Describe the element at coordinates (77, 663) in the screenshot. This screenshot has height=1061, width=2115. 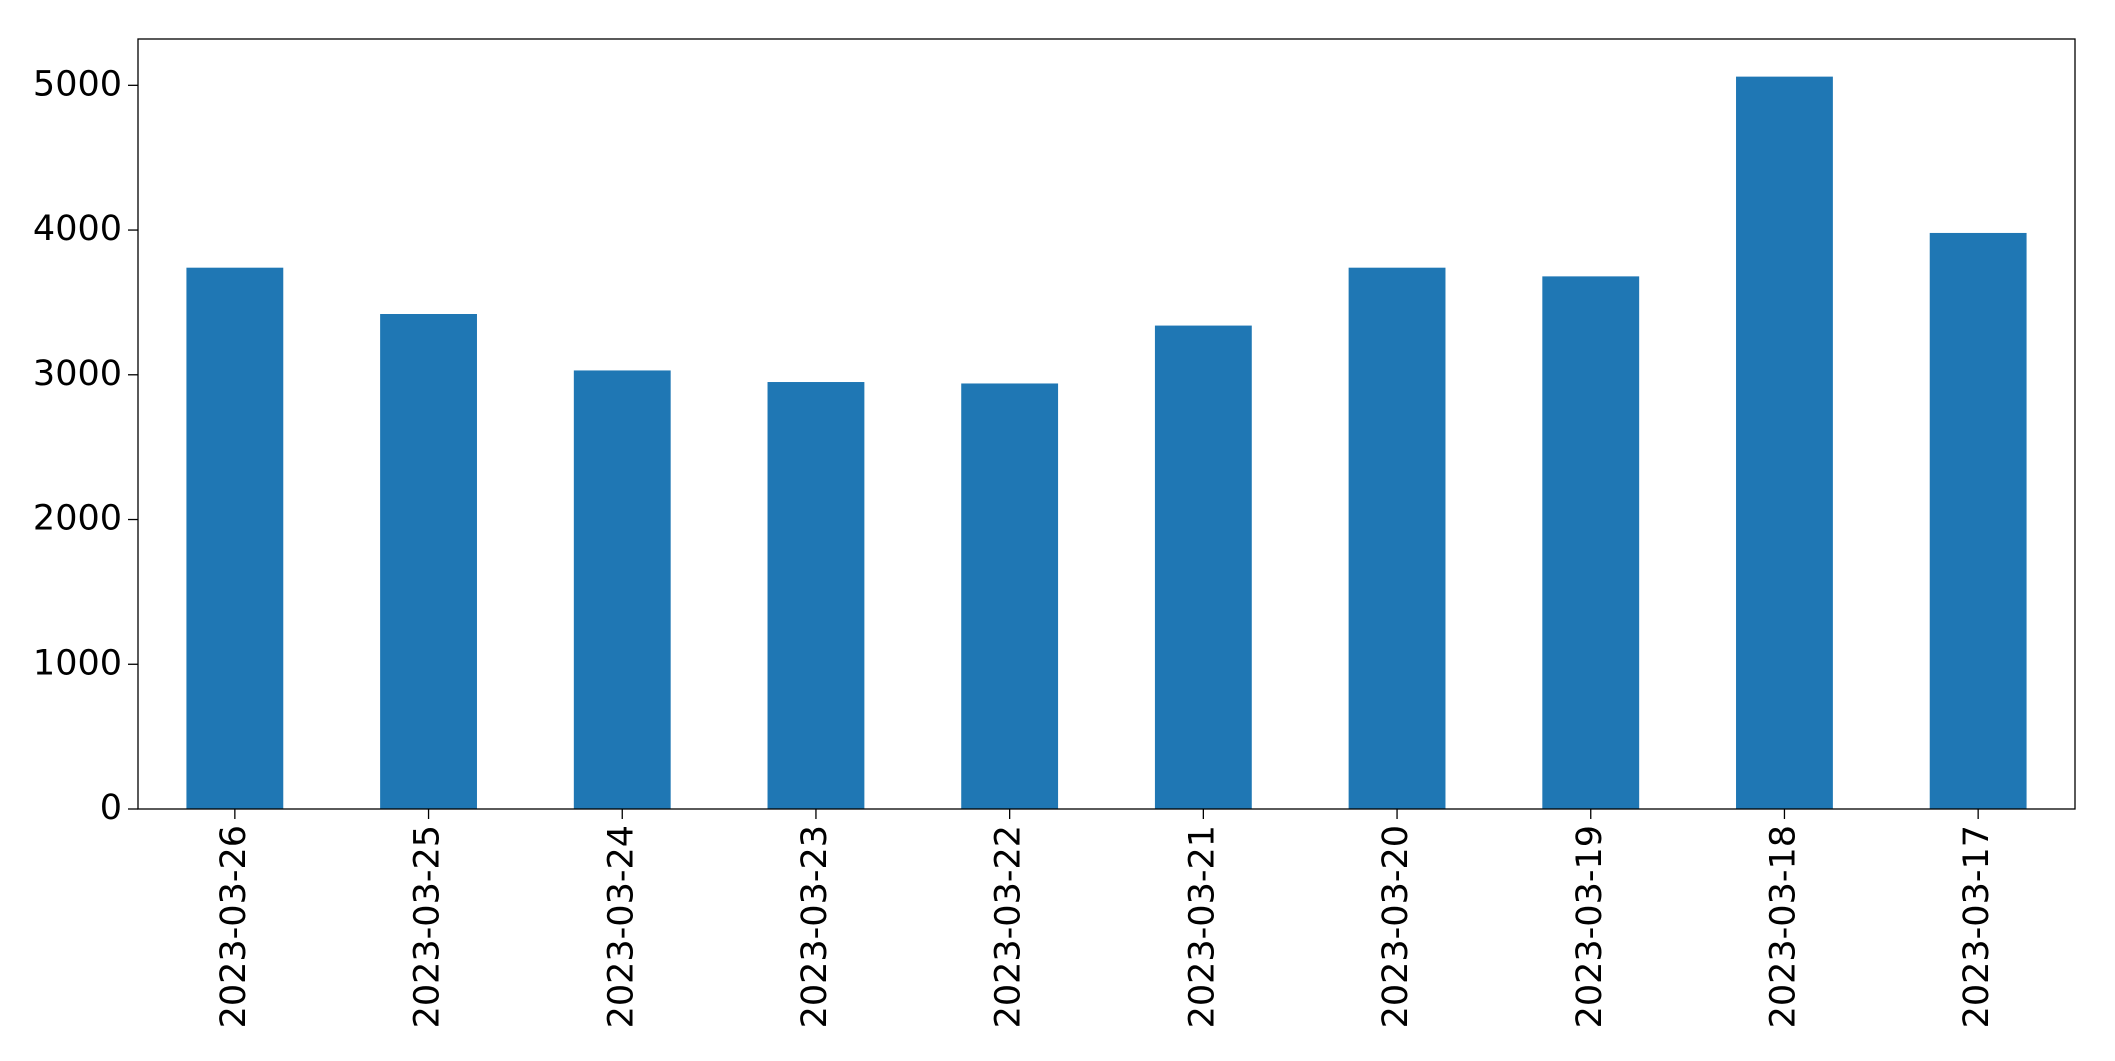
I see `y-tick-label: 1000` at that location.